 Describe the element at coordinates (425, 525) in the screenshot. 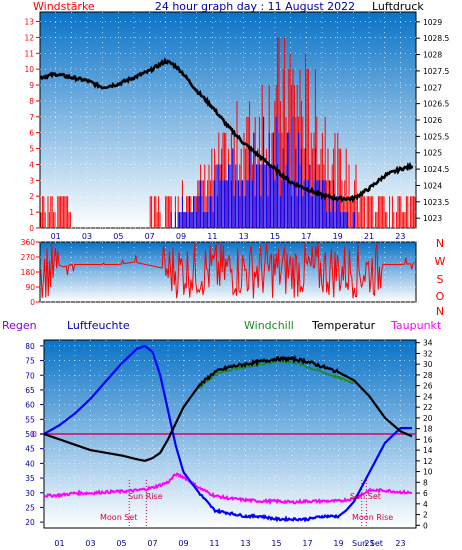

I see `temperature-axis-tick: 0` at that location.